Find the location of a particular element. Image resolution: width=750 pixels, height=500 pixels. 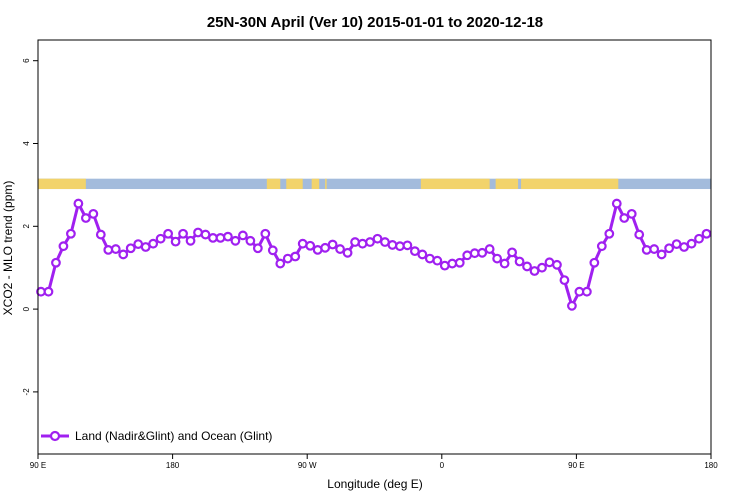

legend-label: Land (Nadir&Glint) and Ocean (Glint) is located at coordinates (173, 436).